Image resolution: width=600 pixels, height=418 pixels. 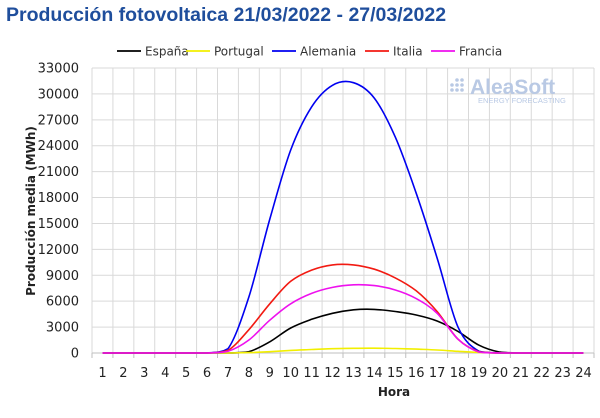 I want to click on x-tick-label: 14, so click(x=374, y=373).